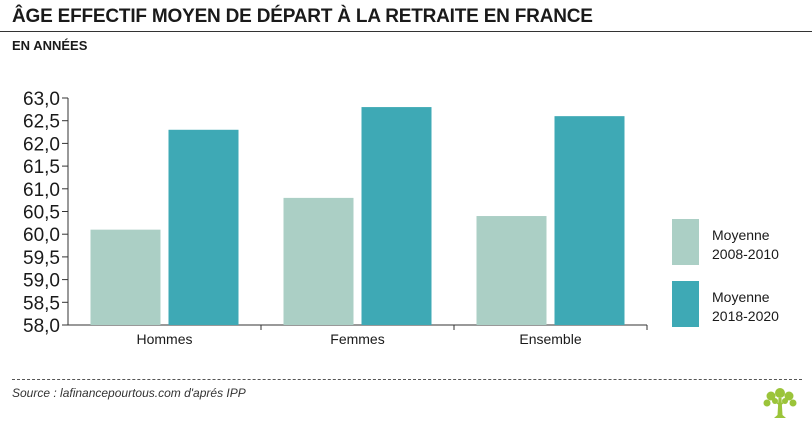 The height and width of the screenshot is (422, 812). I want to click on y-tick-label: 58,0, so click(41, 326).